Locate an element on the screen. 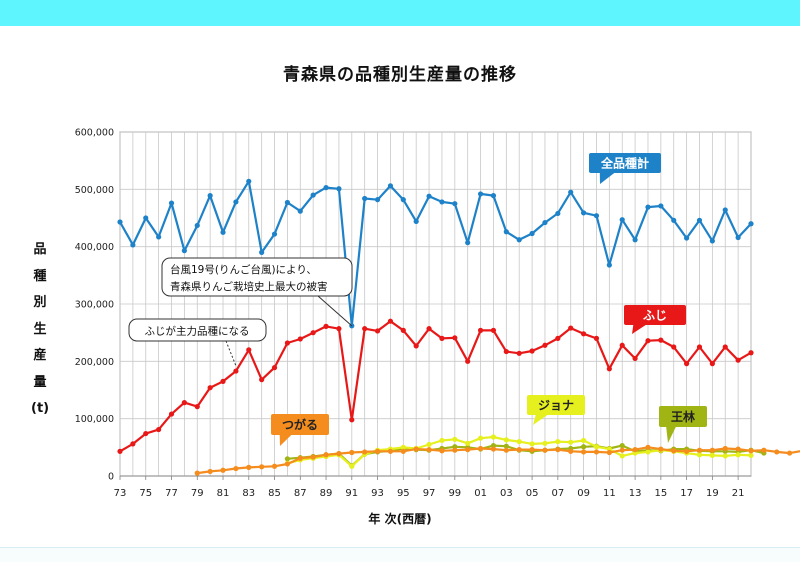 The image size is (800, 562). x-tick-label: 13 is located at coordinates (635, 493).